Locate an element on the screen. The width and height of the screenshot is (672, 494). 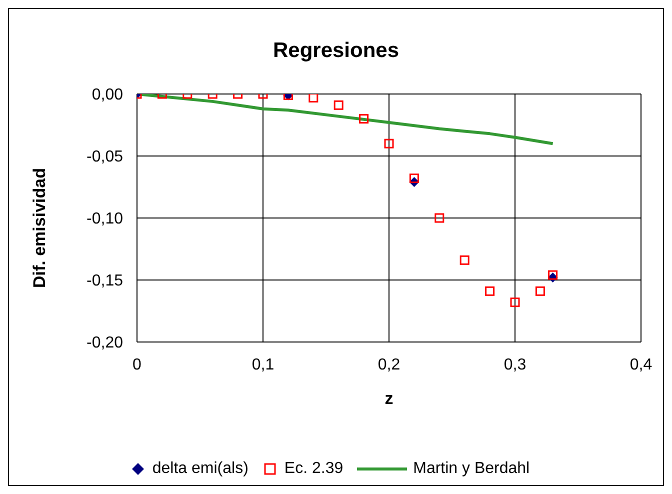
y-tick-label: -0,05 is located at coordinates (105, 157).